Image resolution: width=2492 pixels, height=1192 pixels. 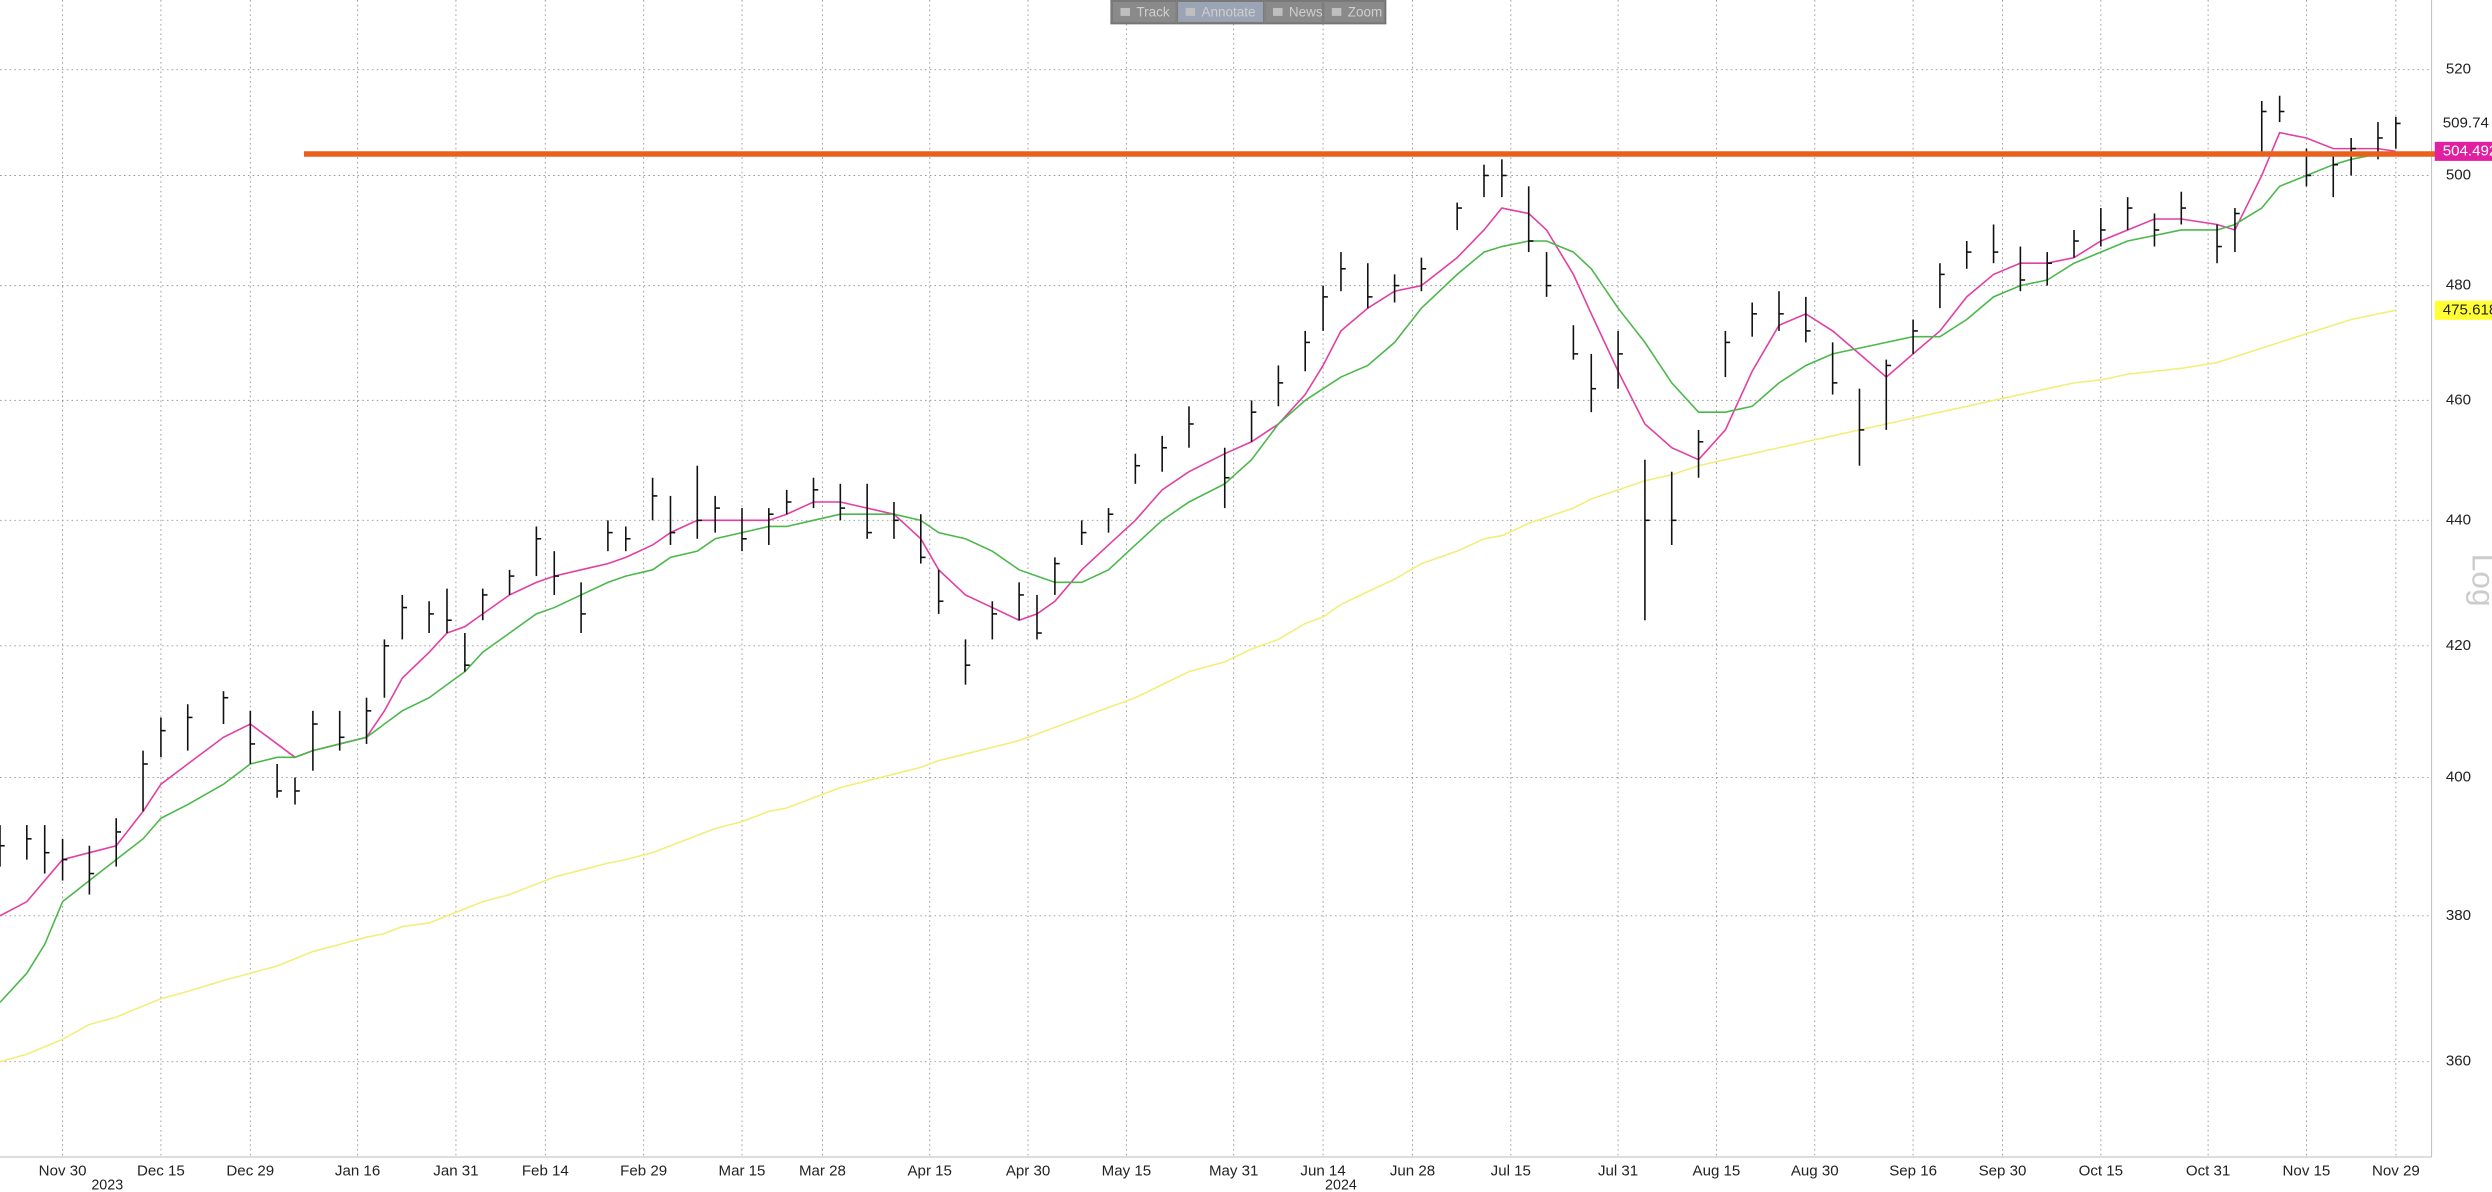 I want to click on toolbar: Track Annotate News Zoom, so click(x=1248, y=12).